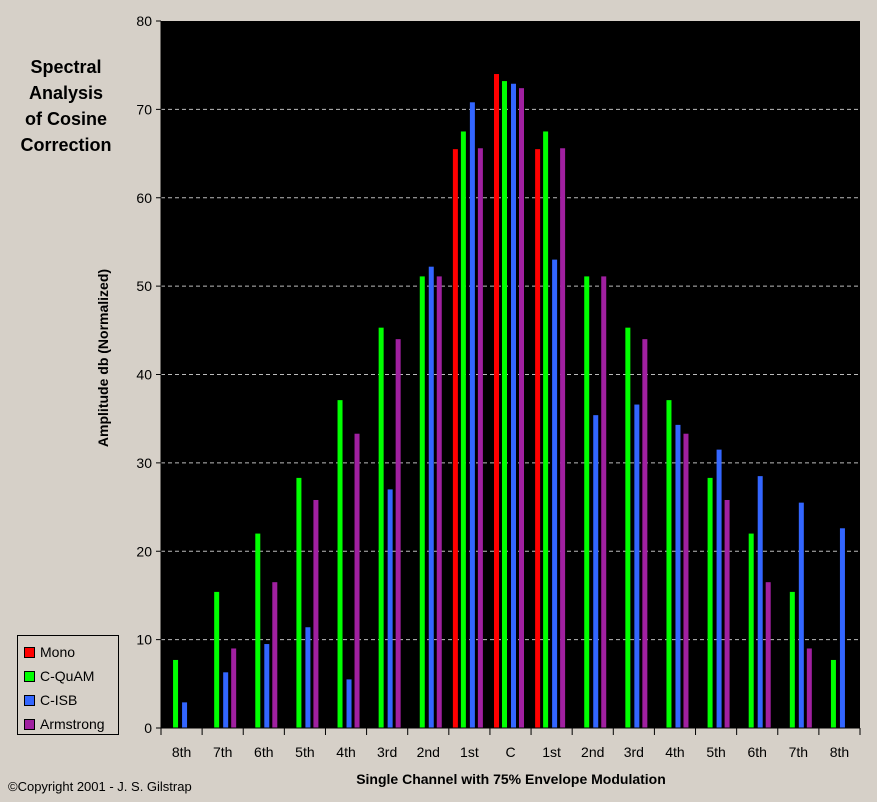 This screenshot has height=802, width=877. I want to click on y-tick-label: 60, so click(144, 198).